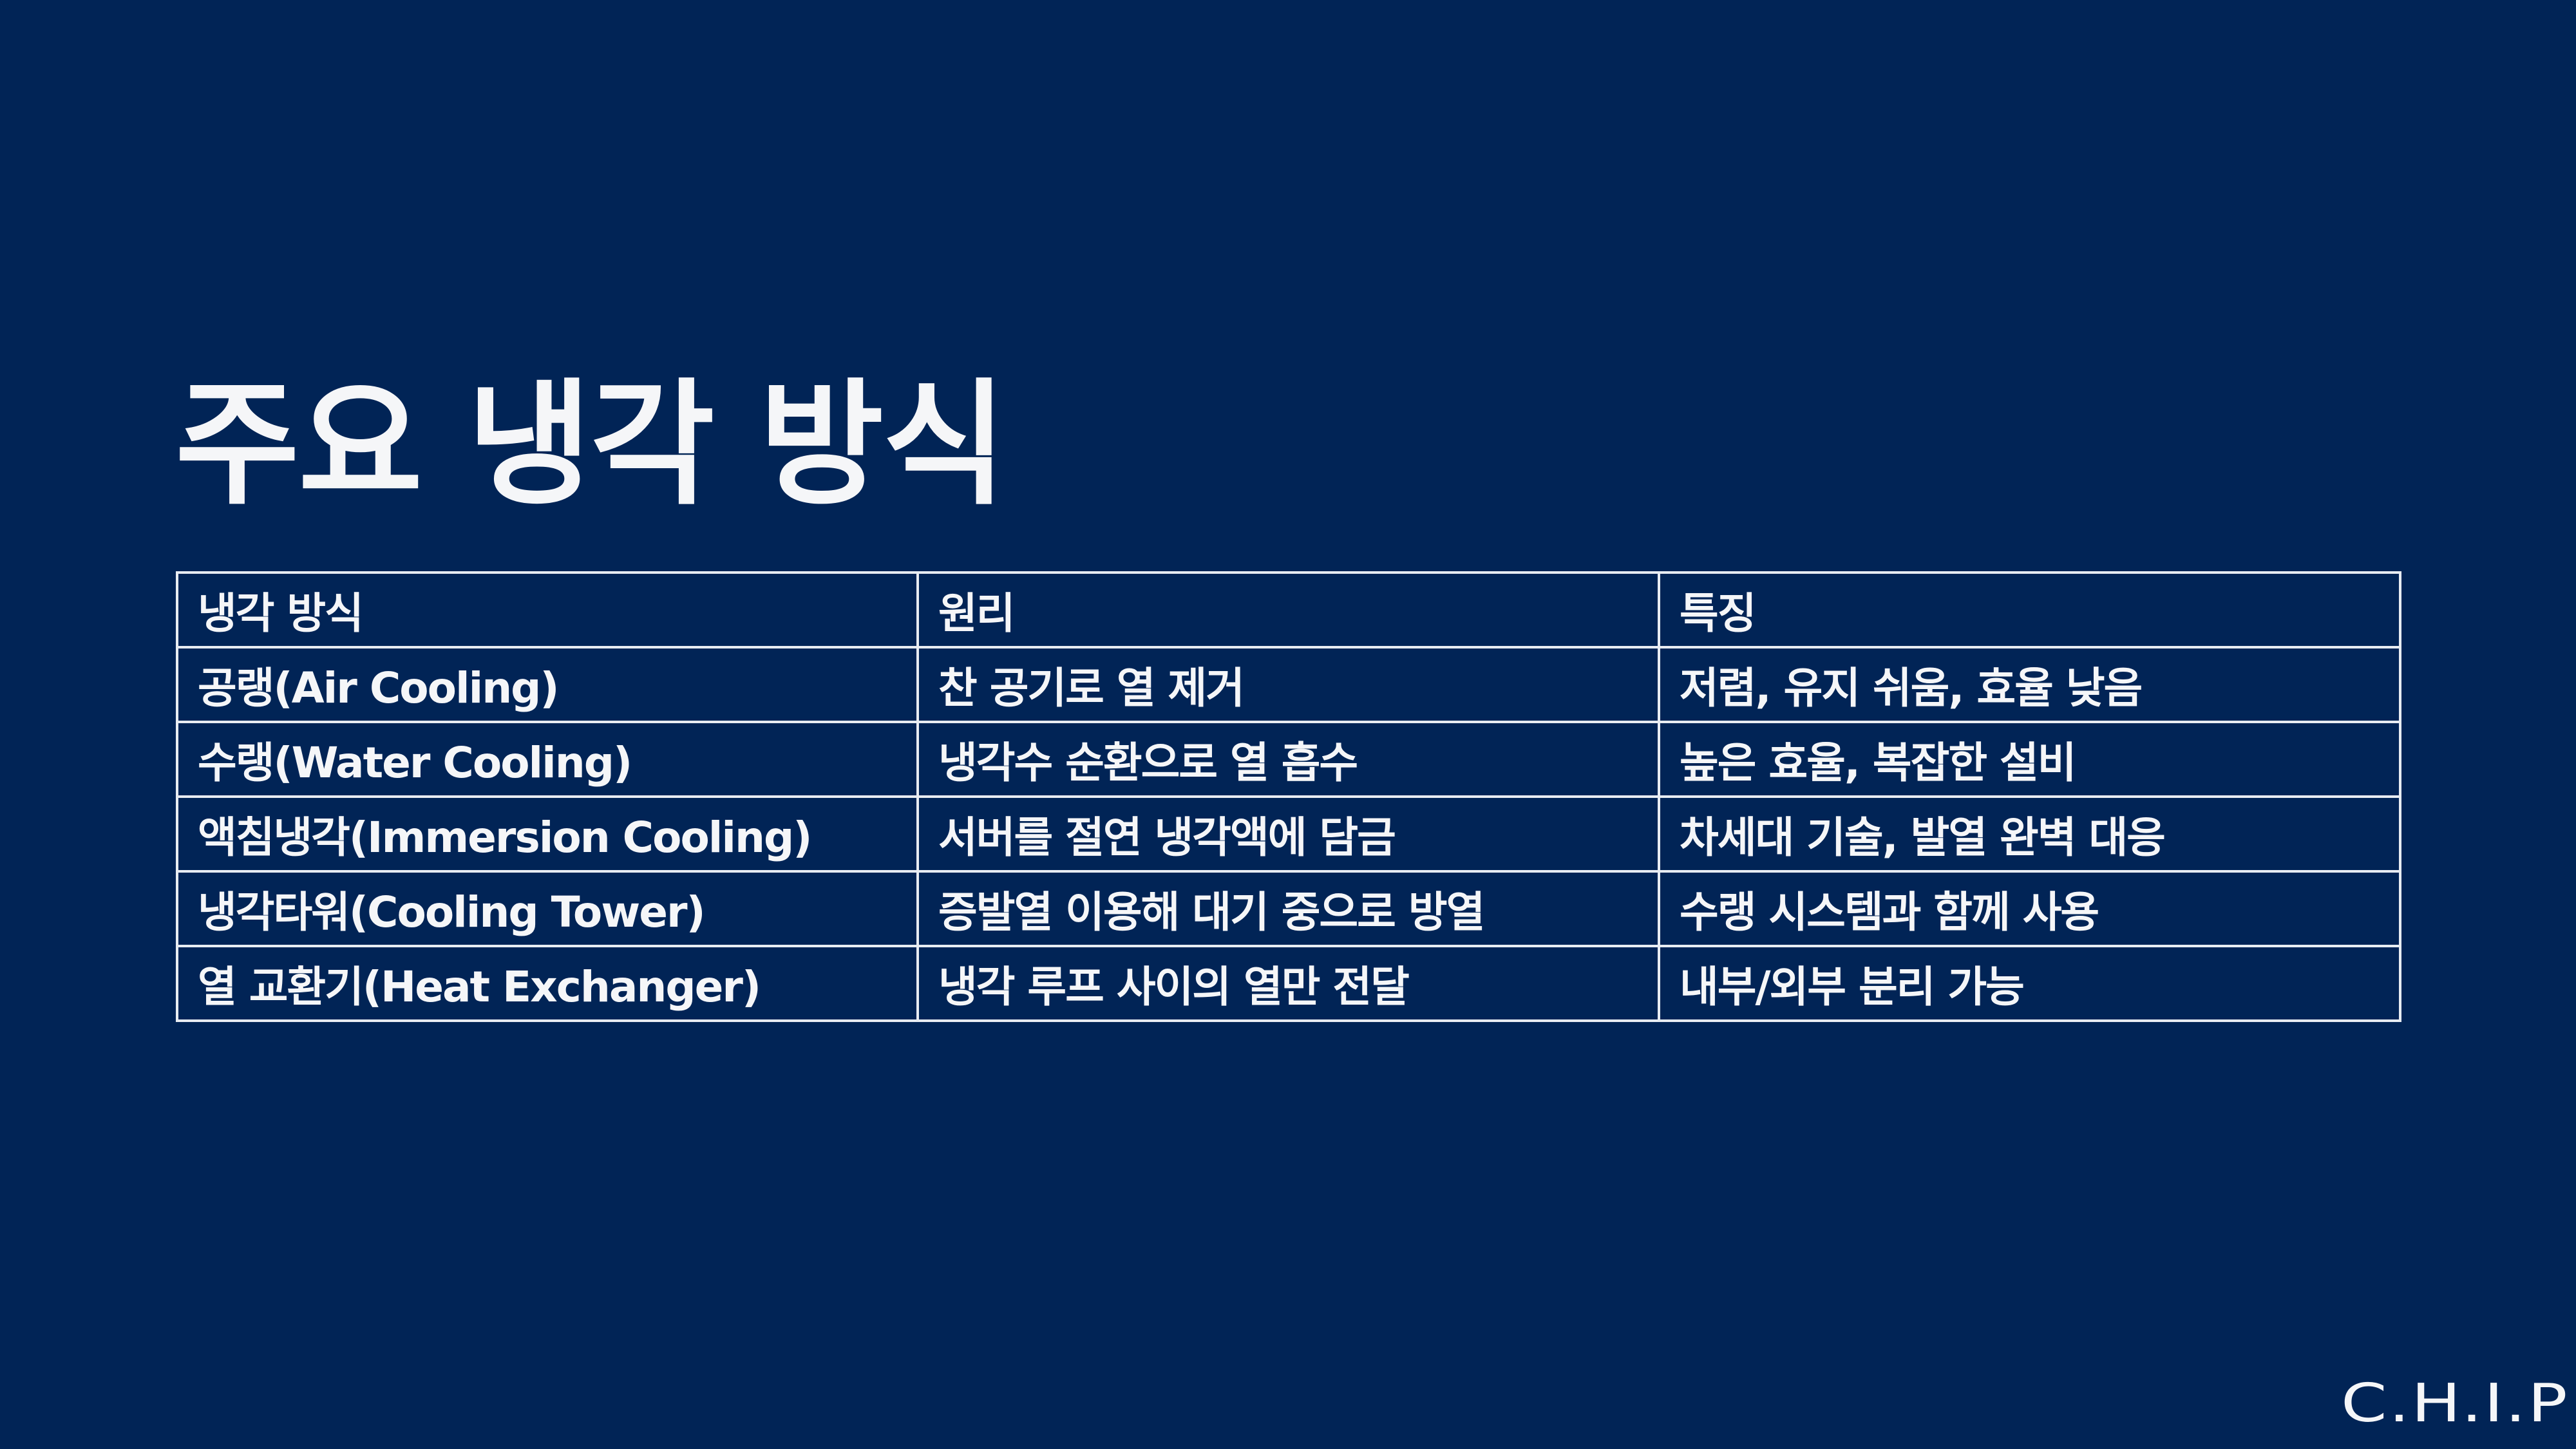 This screenshot has width=2576, height=1449. I want to click on slide-title: 주요 냉각 방식, so click(591, 445).